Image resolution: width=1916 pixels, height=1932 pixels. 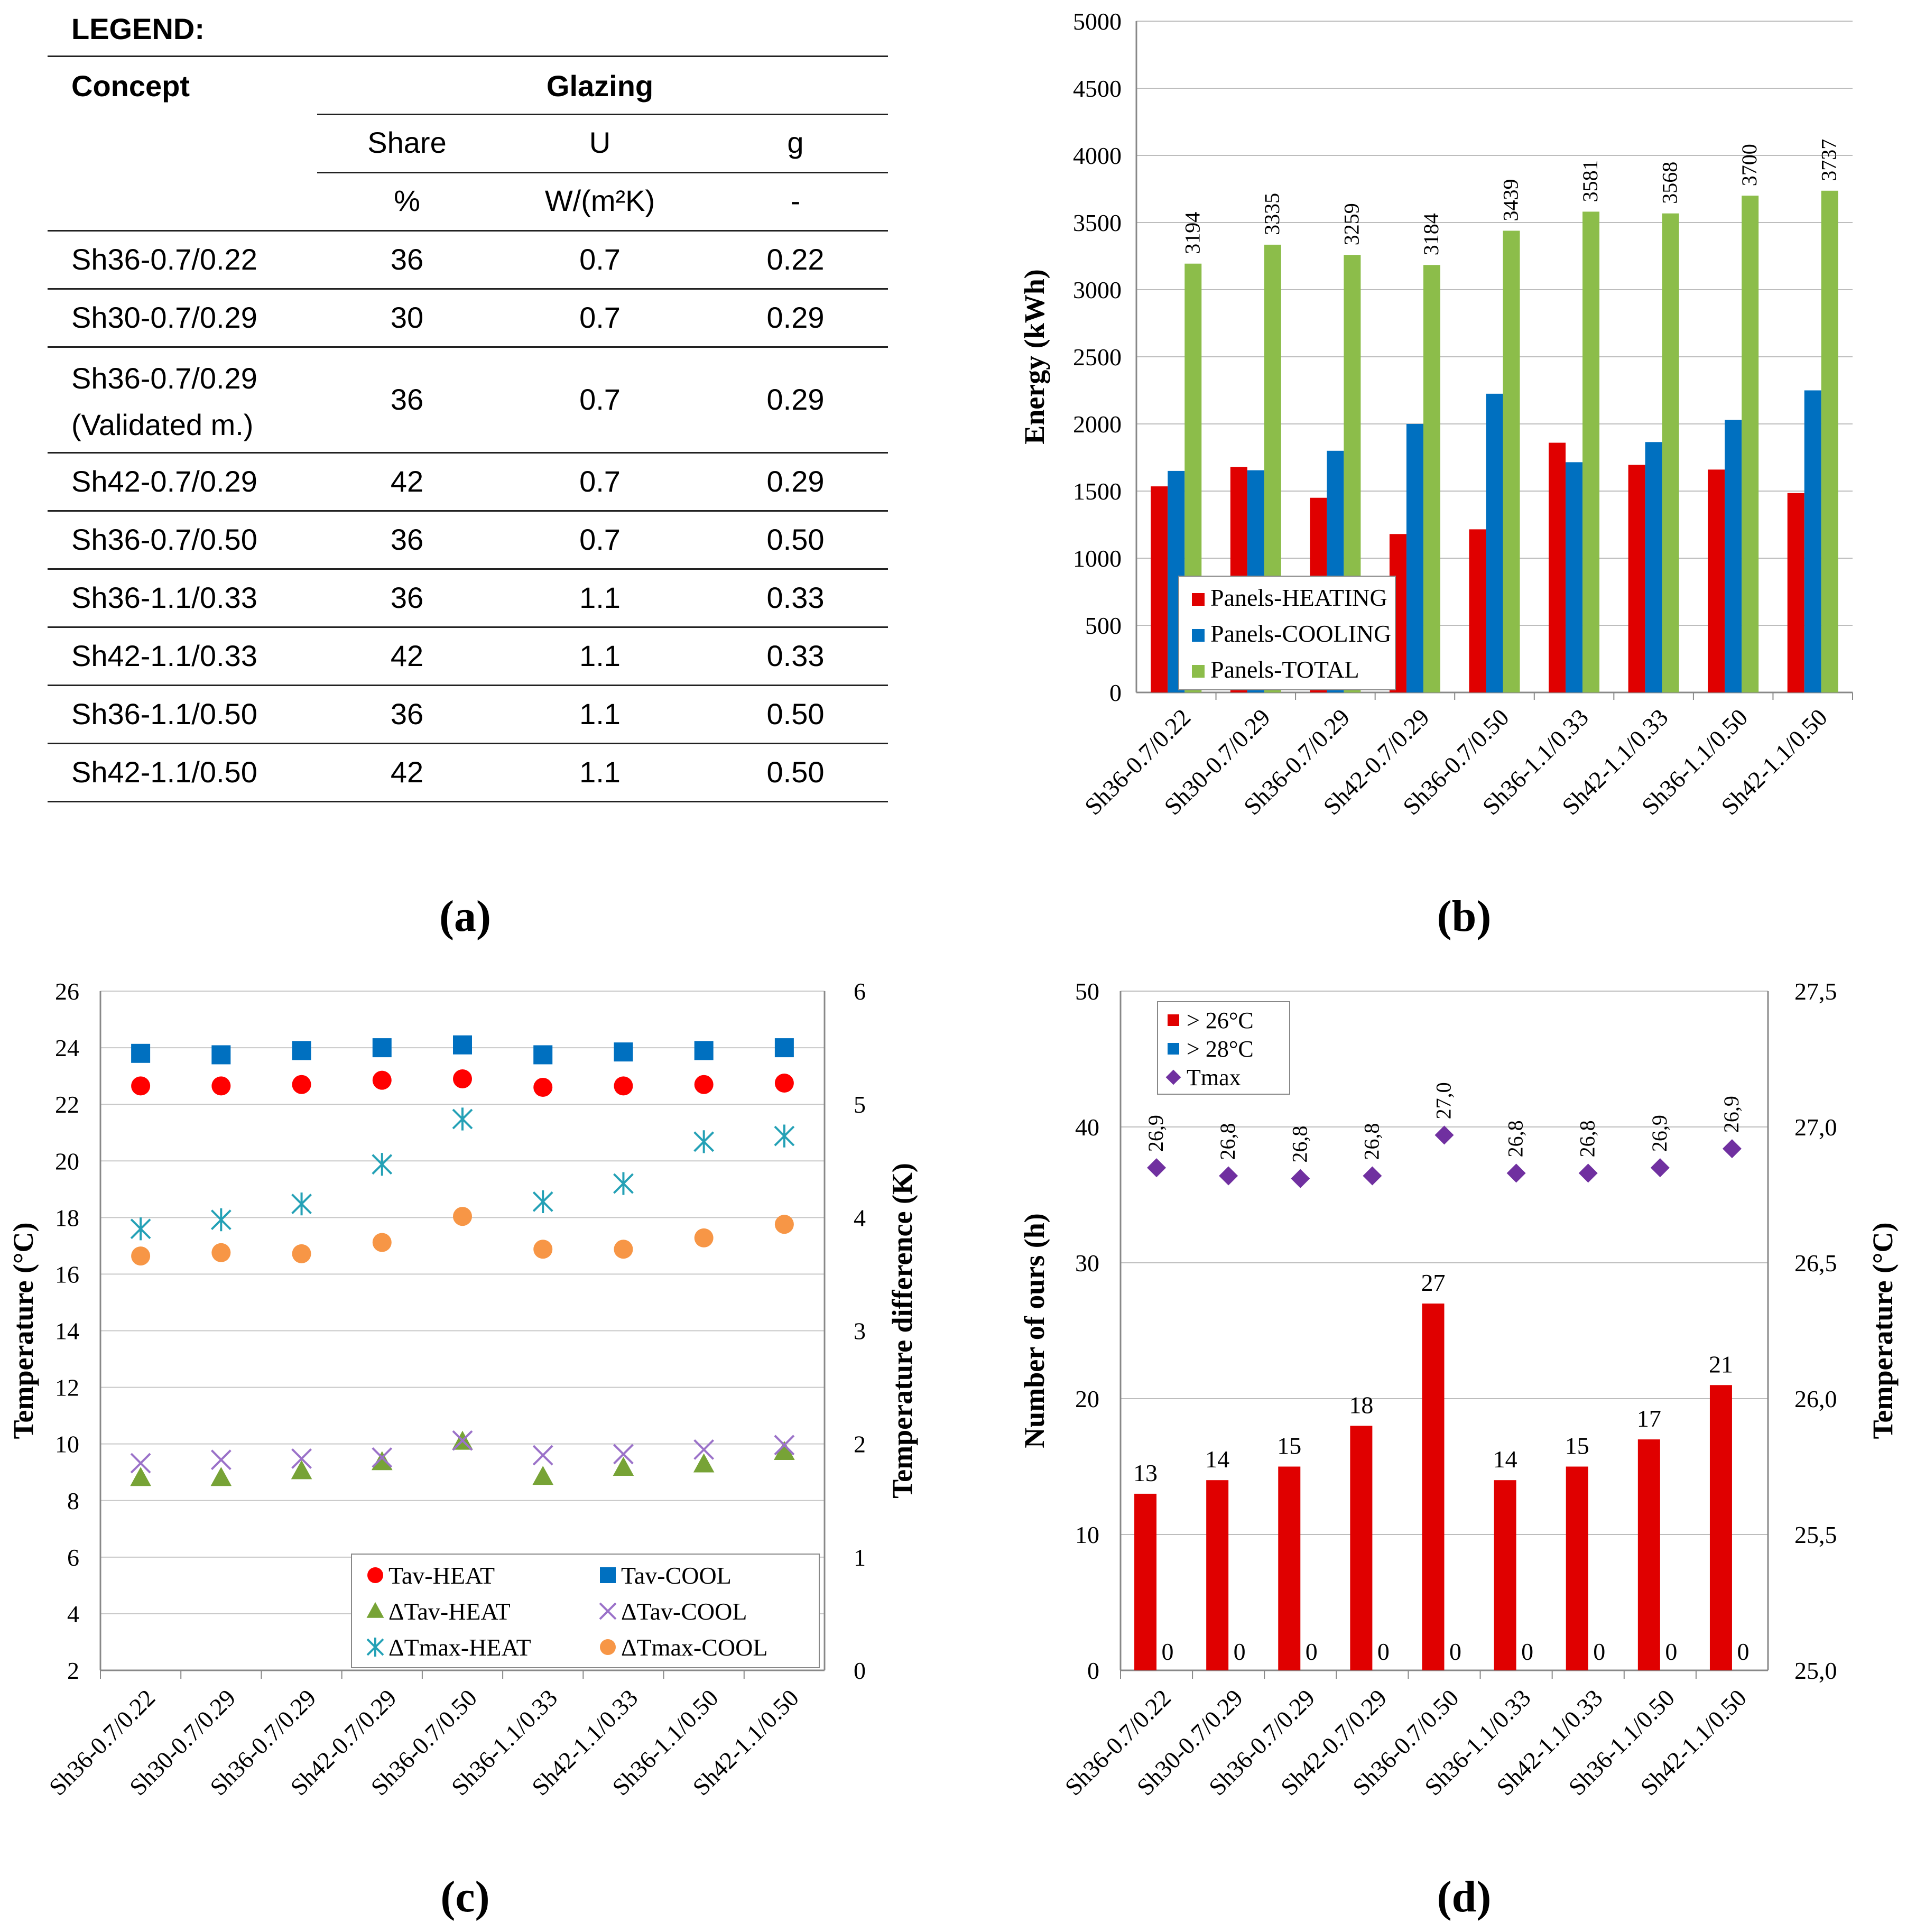 I want to click on y-tick-label: 1000, so click(x=1097, y=559).